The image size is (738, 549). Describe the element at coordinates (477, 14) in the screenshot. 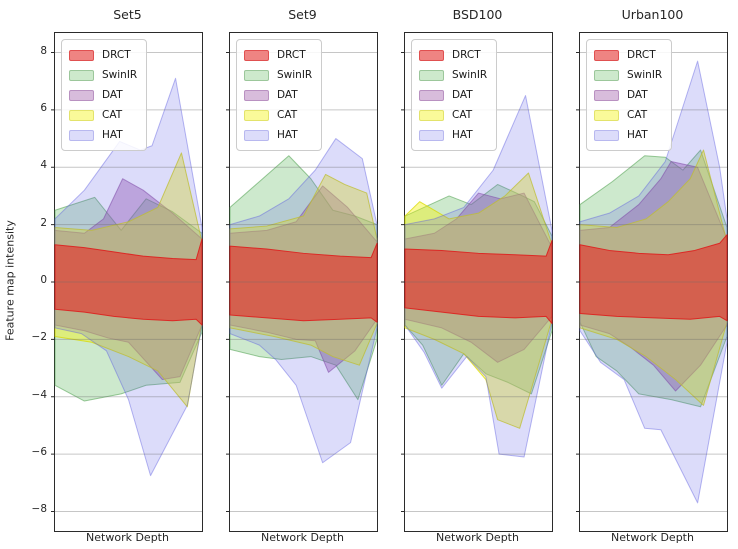

I see `subplot-title-bsd100: BSD100` at that location.